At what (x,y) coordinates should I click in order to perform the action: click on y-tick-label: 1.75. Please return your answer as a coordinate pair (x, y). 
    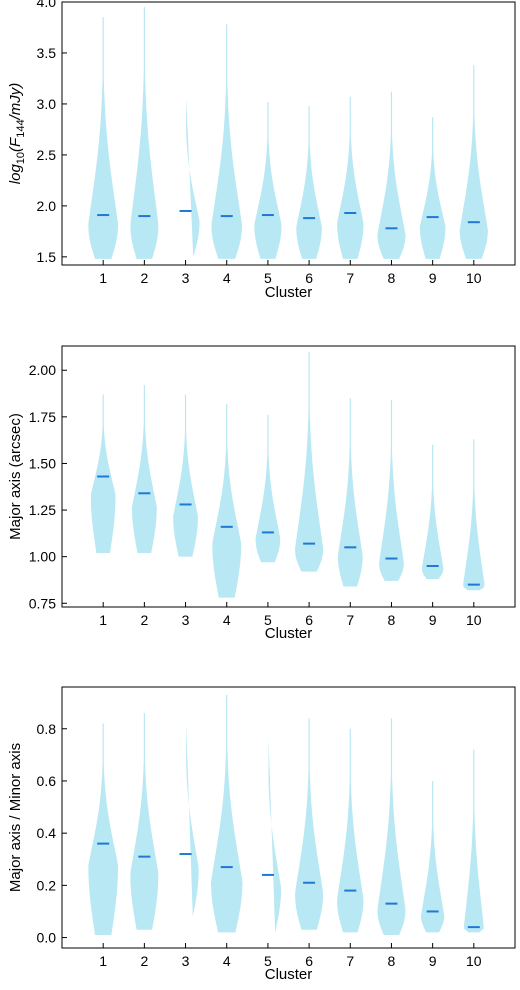
    Looking at the image, I should click on (42, 417).